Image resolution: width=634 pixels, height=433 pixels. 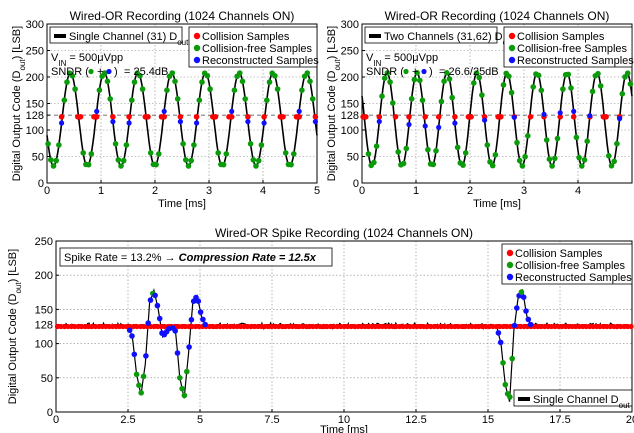 I want to click on sndr-label: SNDR (, so click(x=70, y=72).